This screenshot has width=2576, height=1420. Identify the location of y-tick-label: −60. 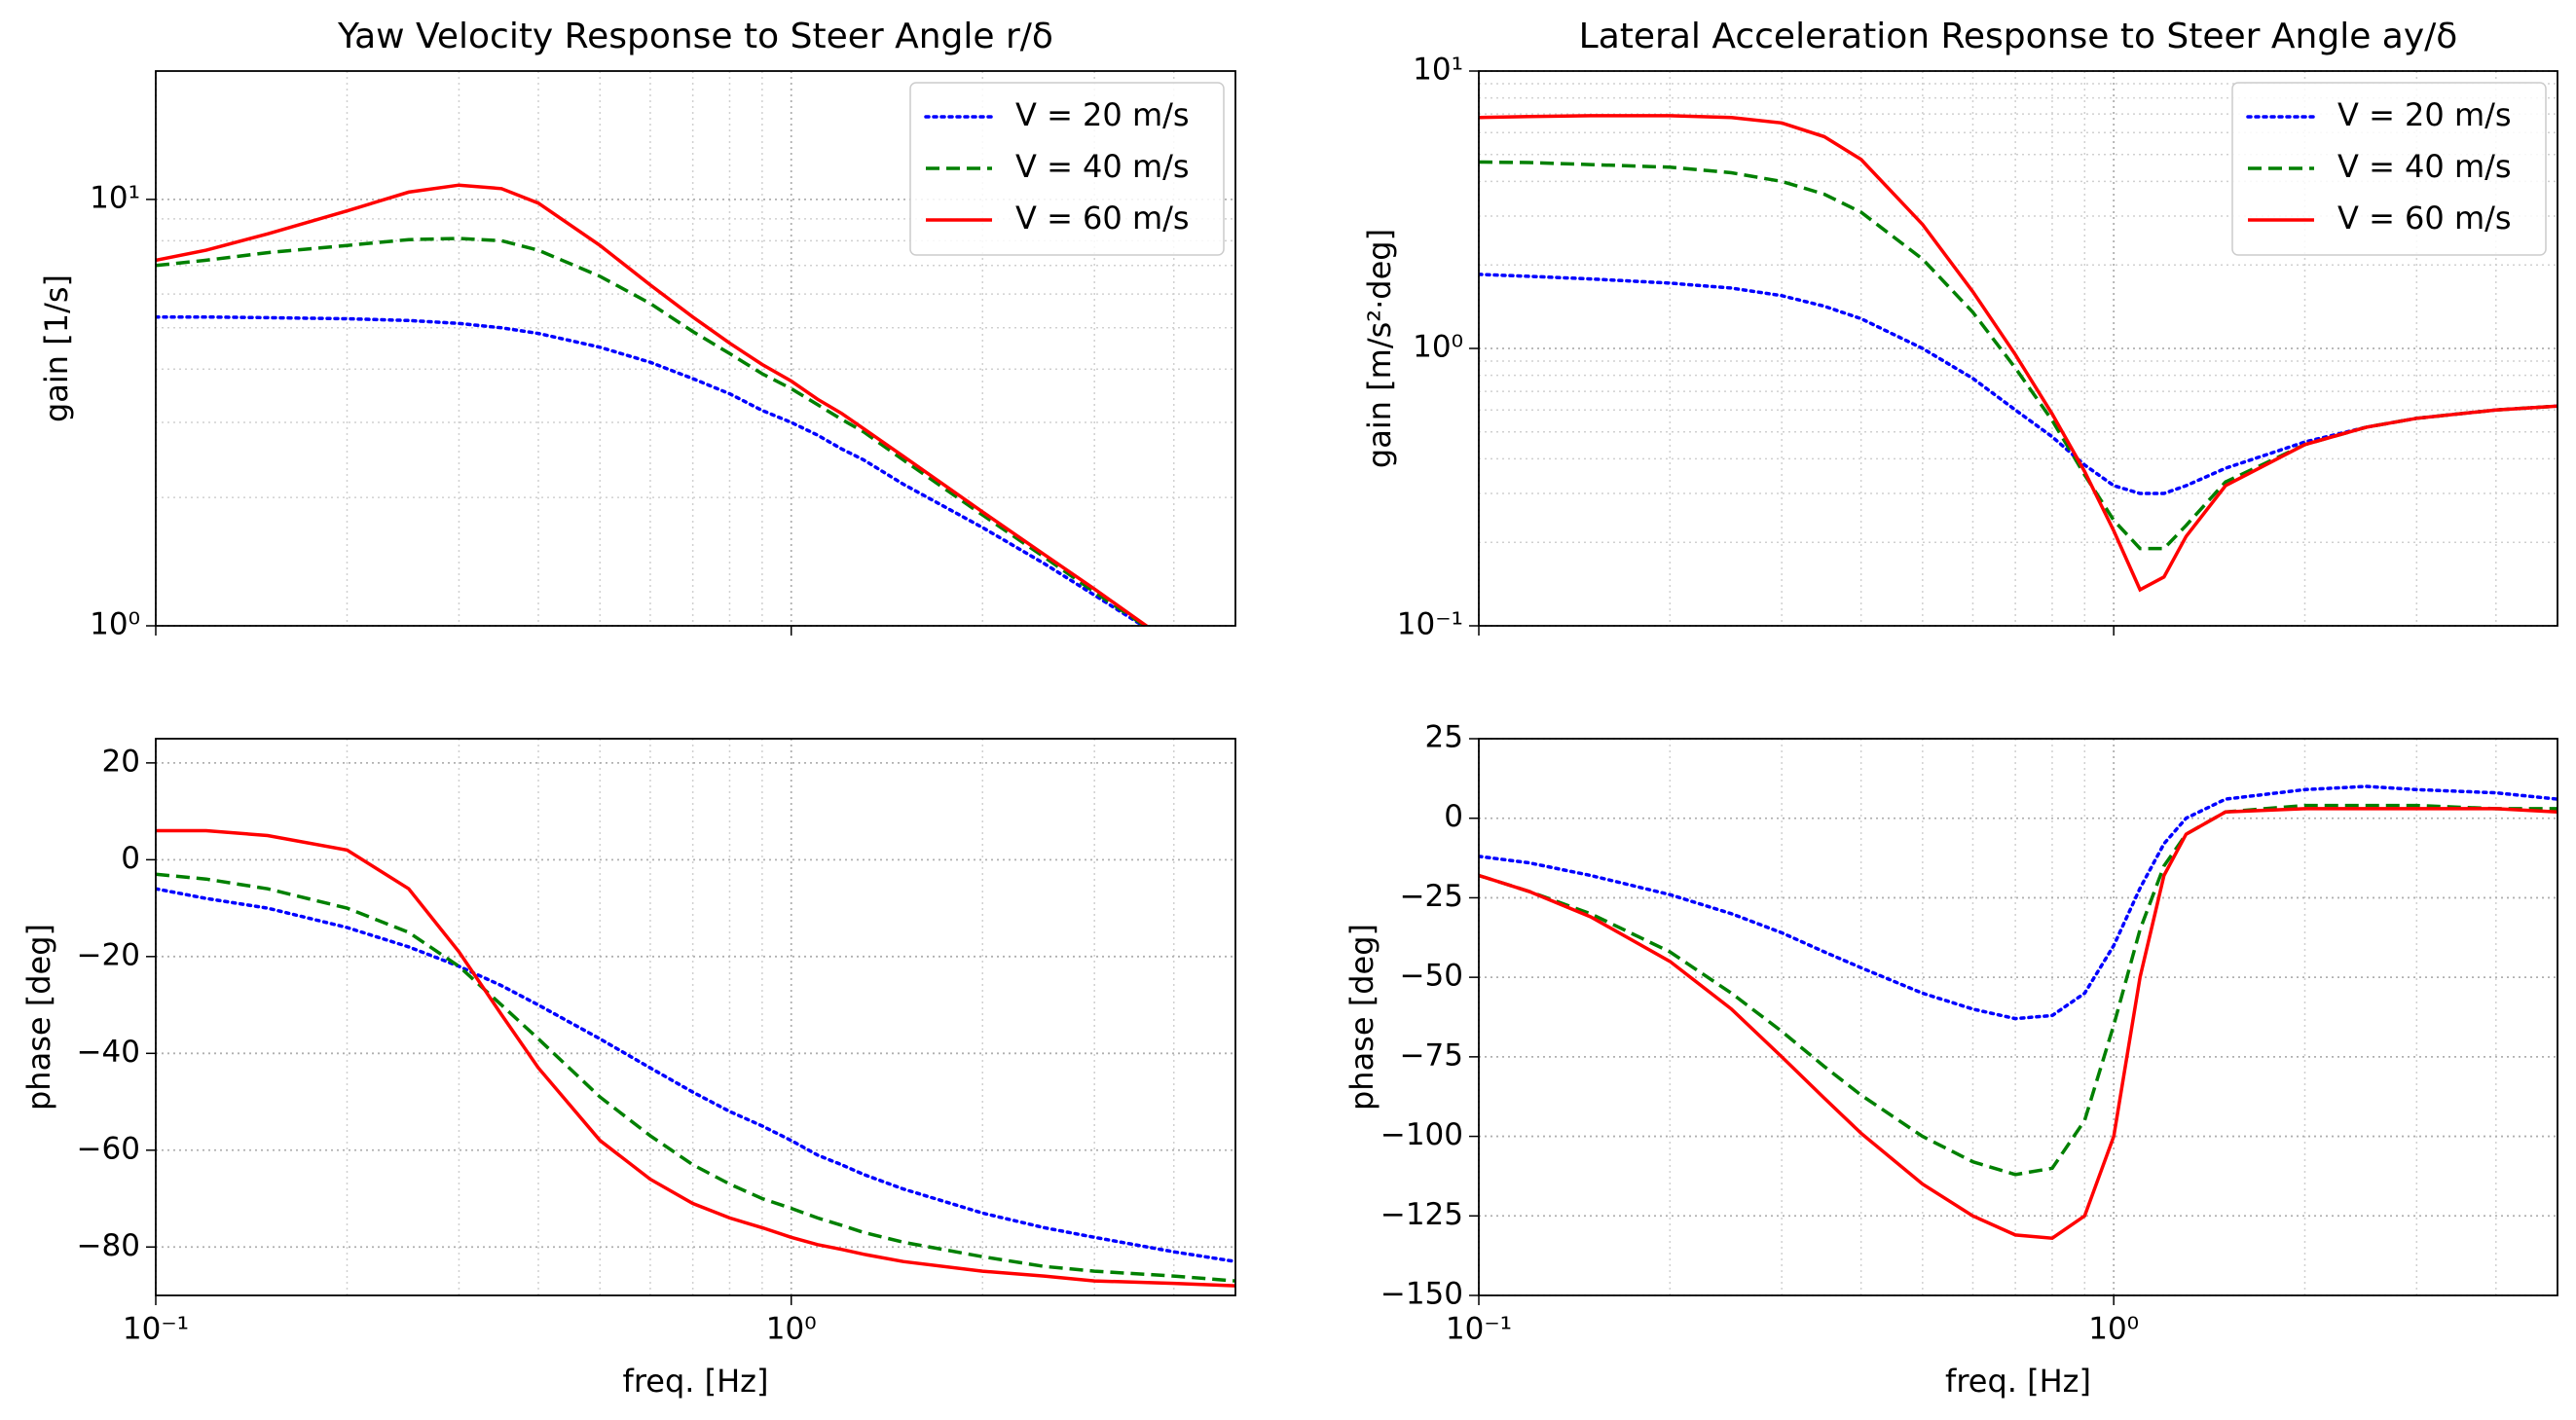
(108, 1148).